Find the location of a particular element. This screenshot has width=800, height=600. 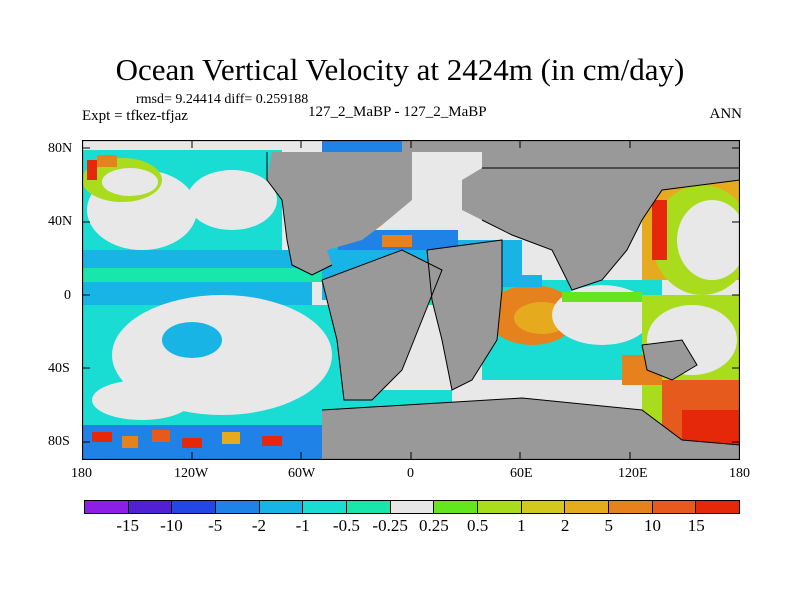

colorbar-label: -15 is located at coordinates (128, 525).